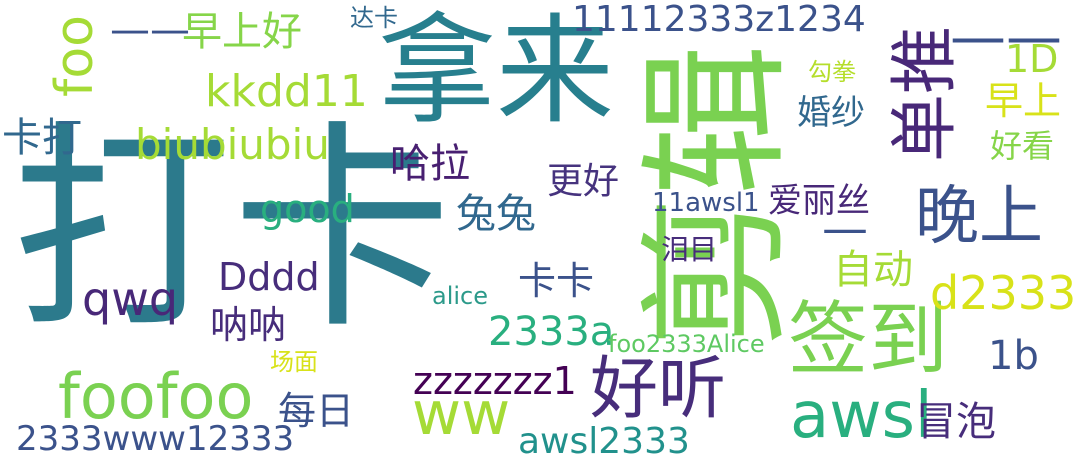 Image resolution: width=1080 pixels, height=463 pixels. I want to click on word-maopao: 冒泡, so click(956, 422).